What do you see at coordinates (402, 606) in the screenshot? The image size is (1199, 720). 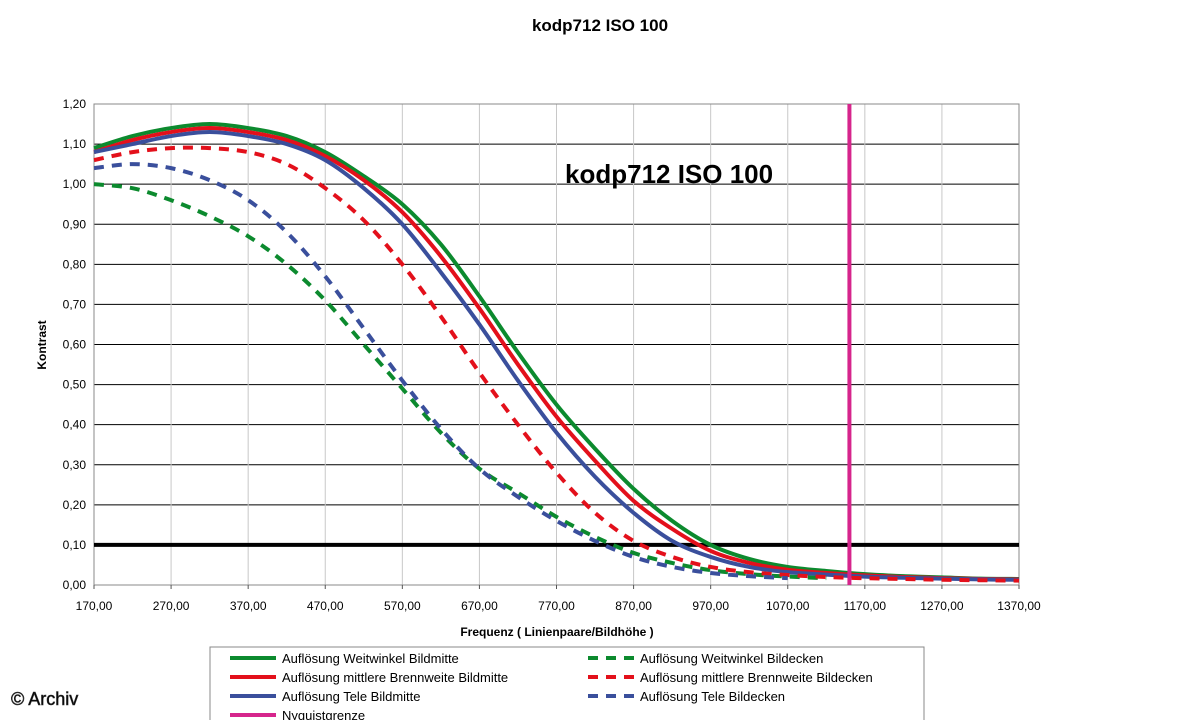 I see `x-tick-label: 570,00` at bounding box center [402, 606].